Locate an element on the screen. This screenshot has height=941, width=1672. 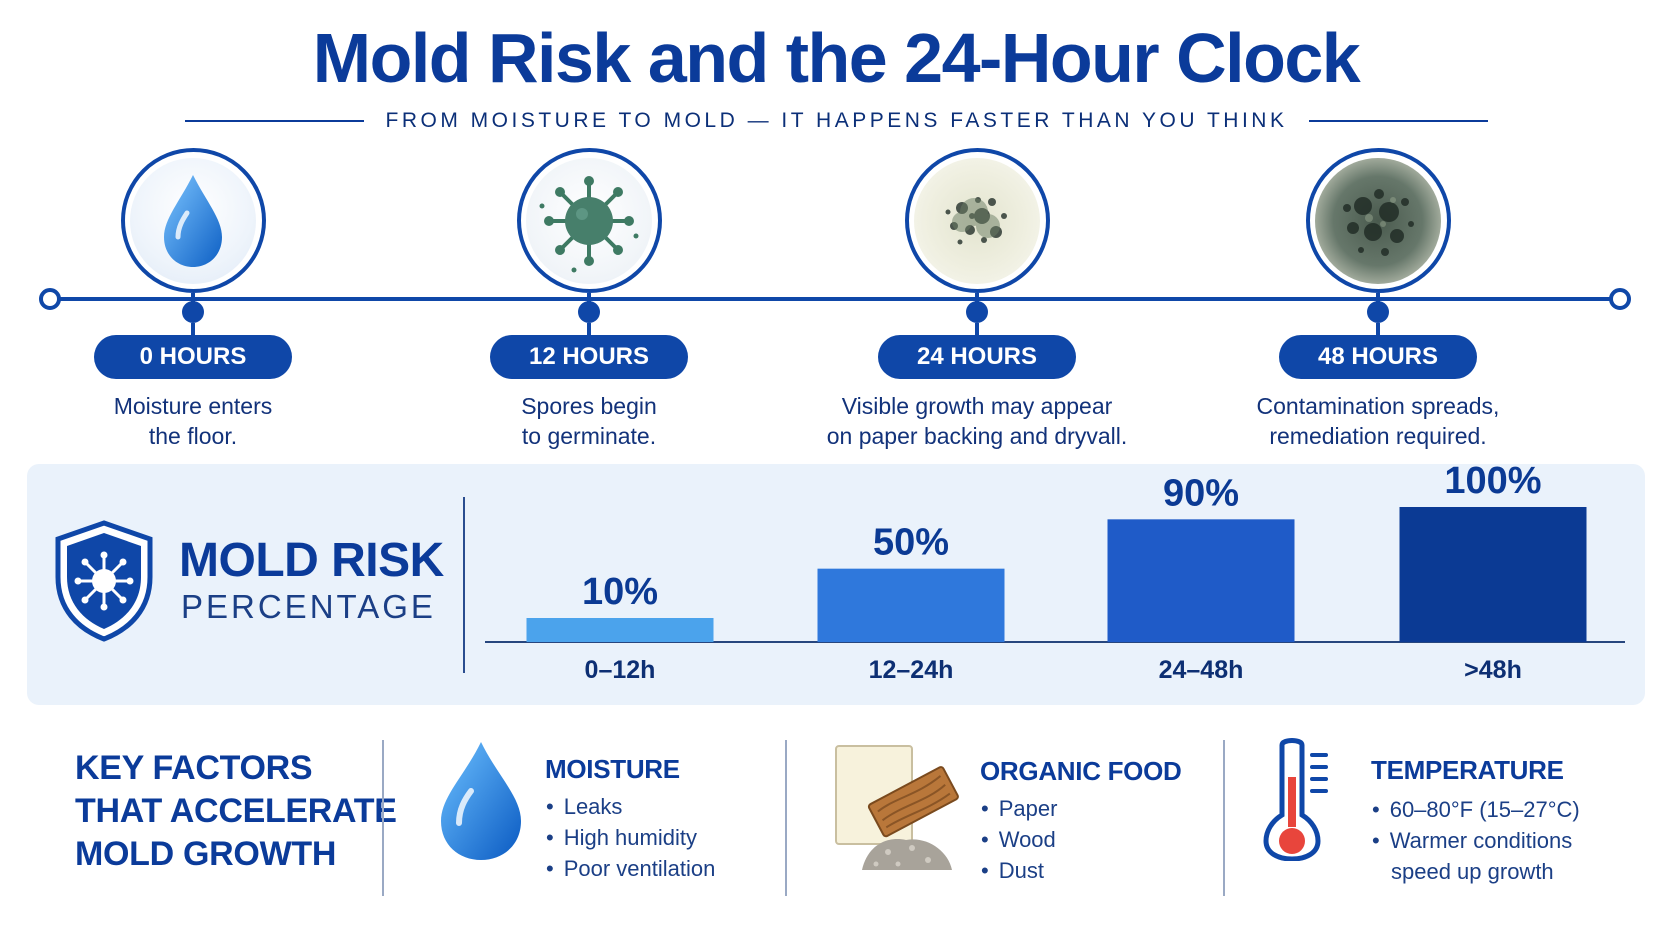
stage-description: Moisture enters the floor. is located at coordinates (193, 421).